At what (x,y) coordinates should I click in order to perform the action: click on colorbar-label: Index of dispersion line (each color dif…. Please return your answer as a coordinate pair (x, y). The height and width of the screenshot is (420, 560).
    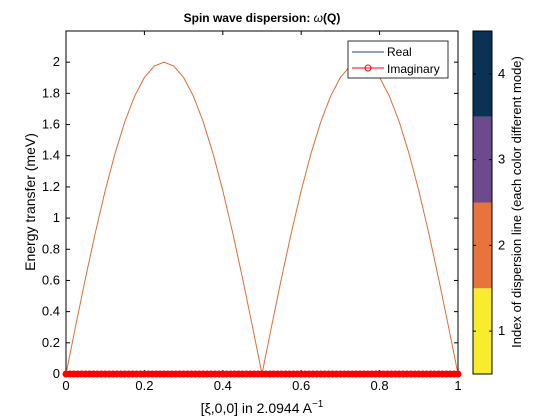
    Looking at the image, I should click on (516, 202).